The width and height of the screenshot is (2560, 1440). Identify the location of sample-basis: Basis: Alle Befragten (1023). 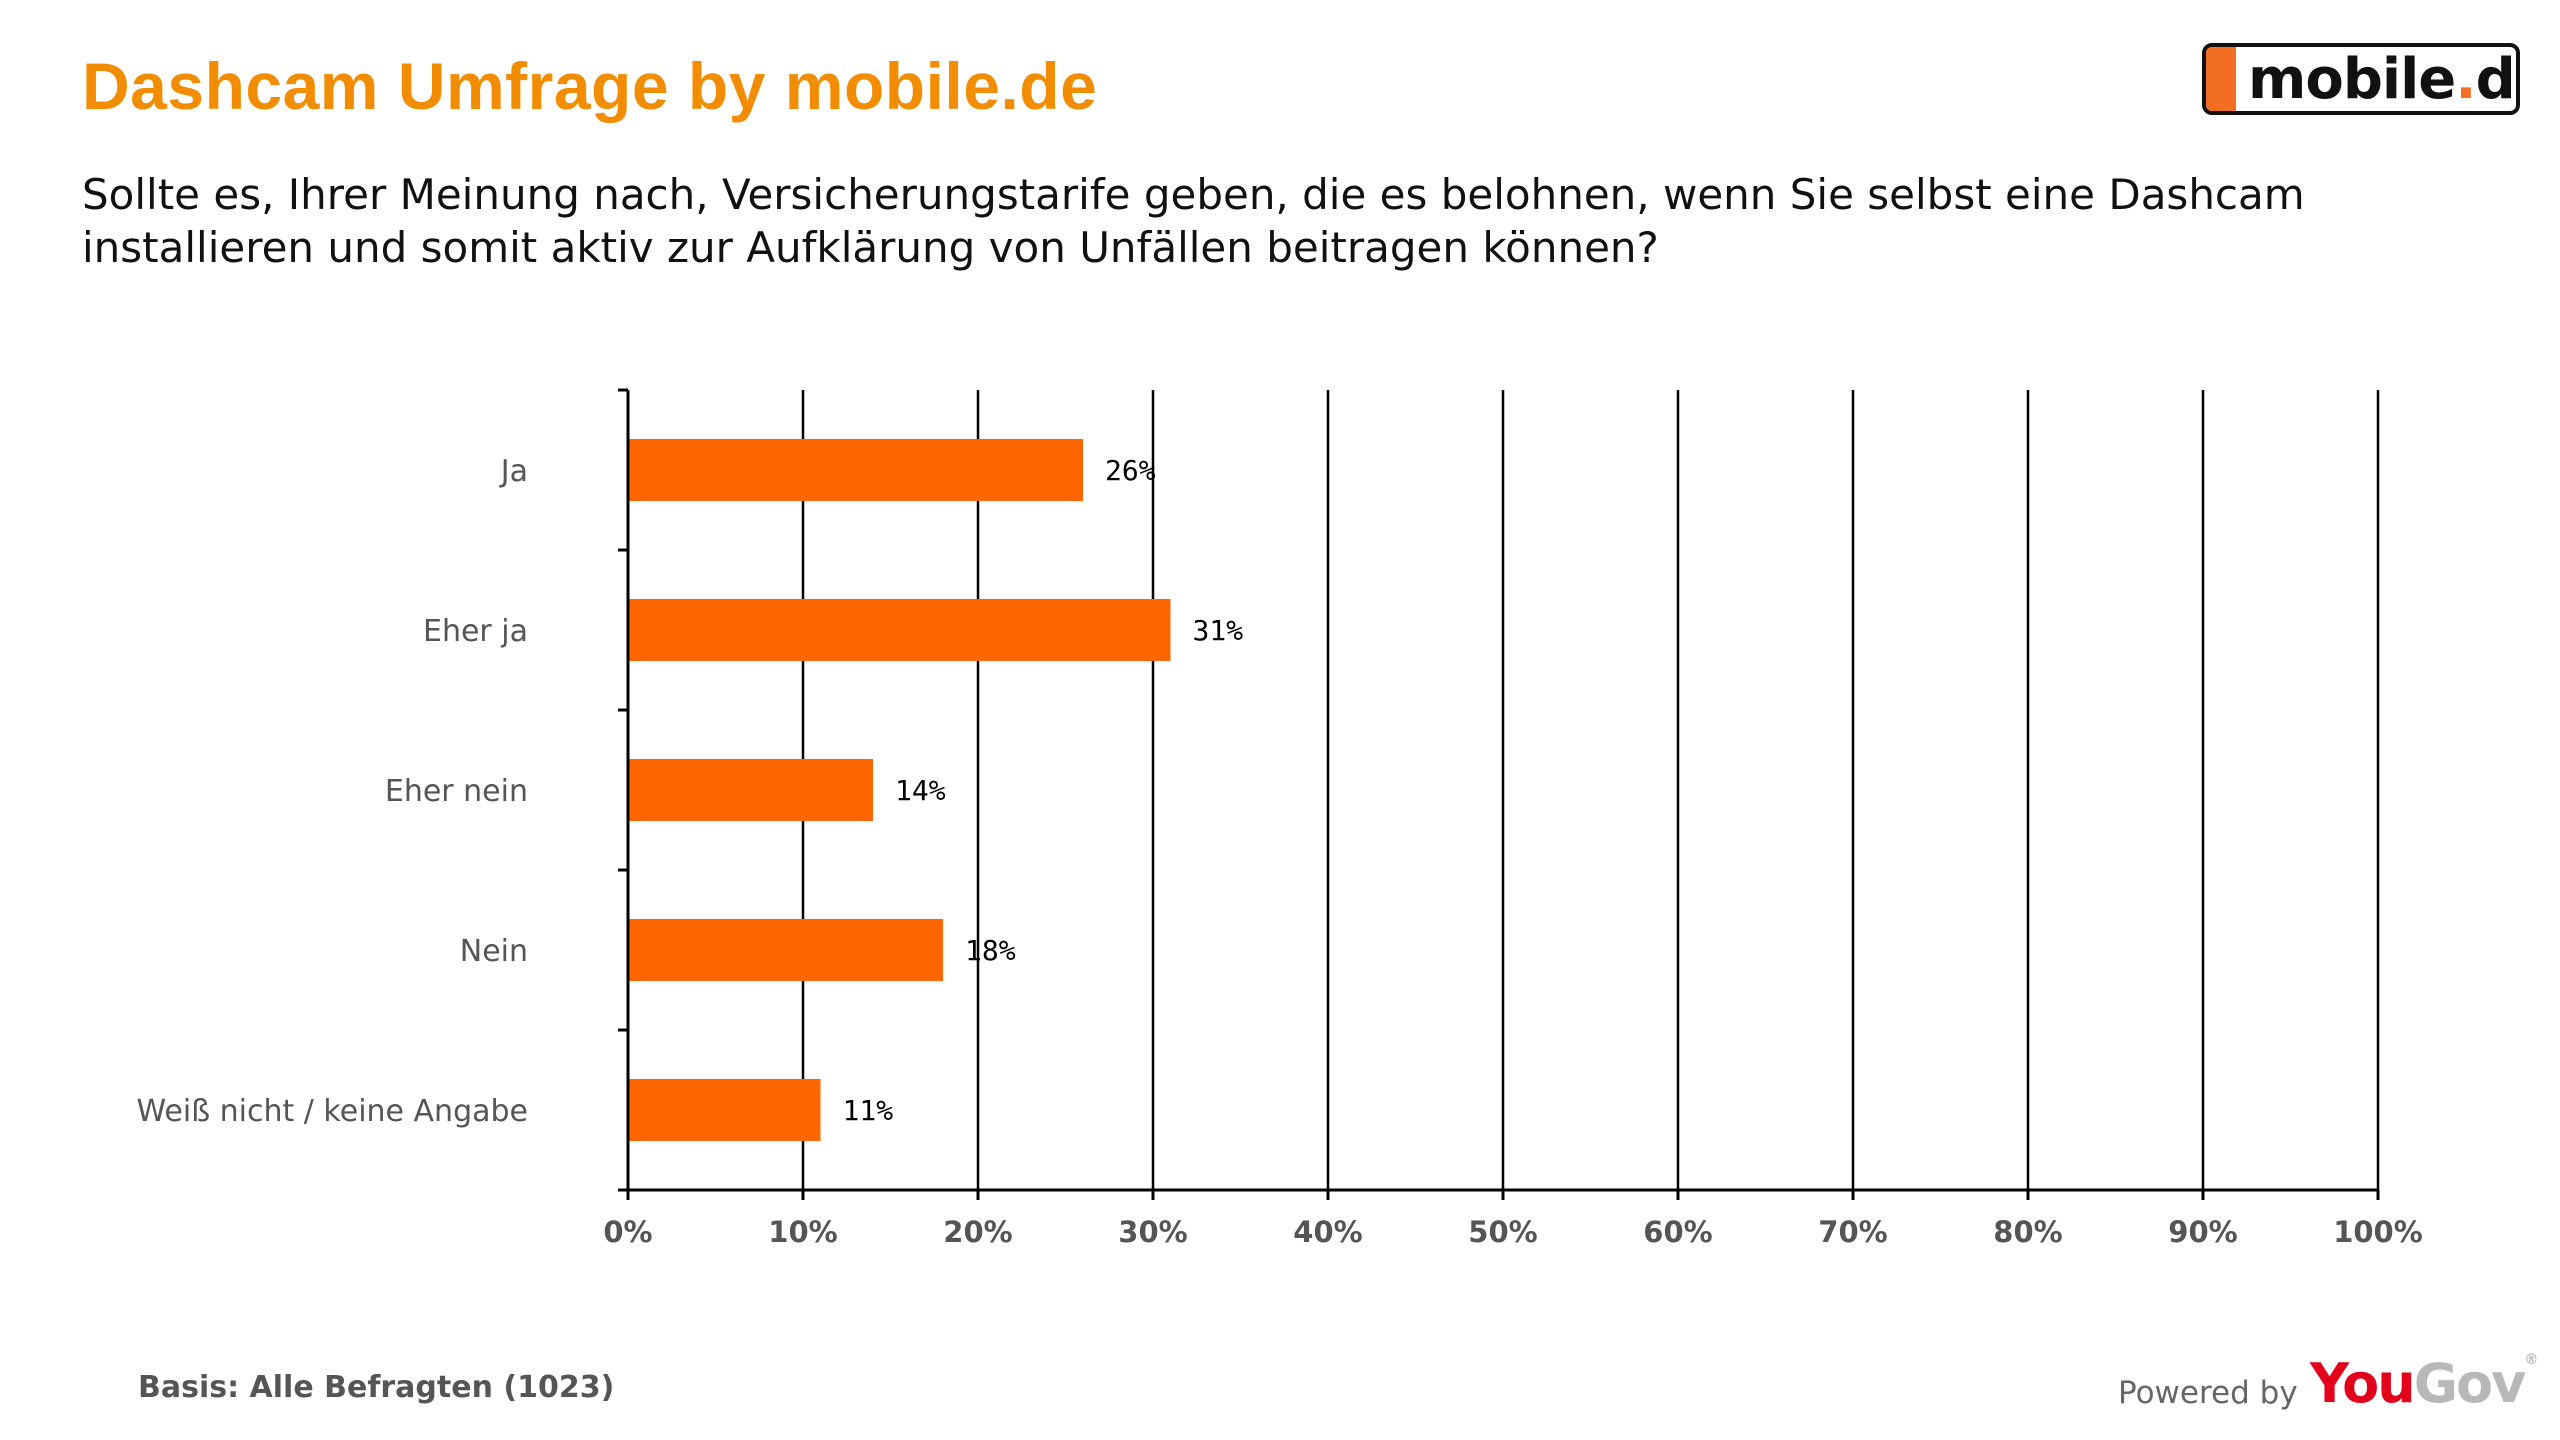
(376, 1387).